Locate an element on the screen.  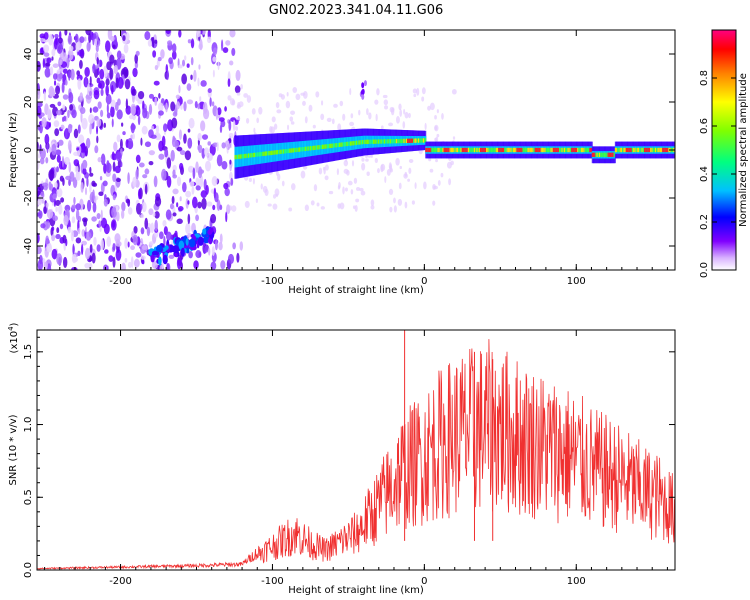
snr-x-tick-label: -100 is located at coordinates (272, 581).